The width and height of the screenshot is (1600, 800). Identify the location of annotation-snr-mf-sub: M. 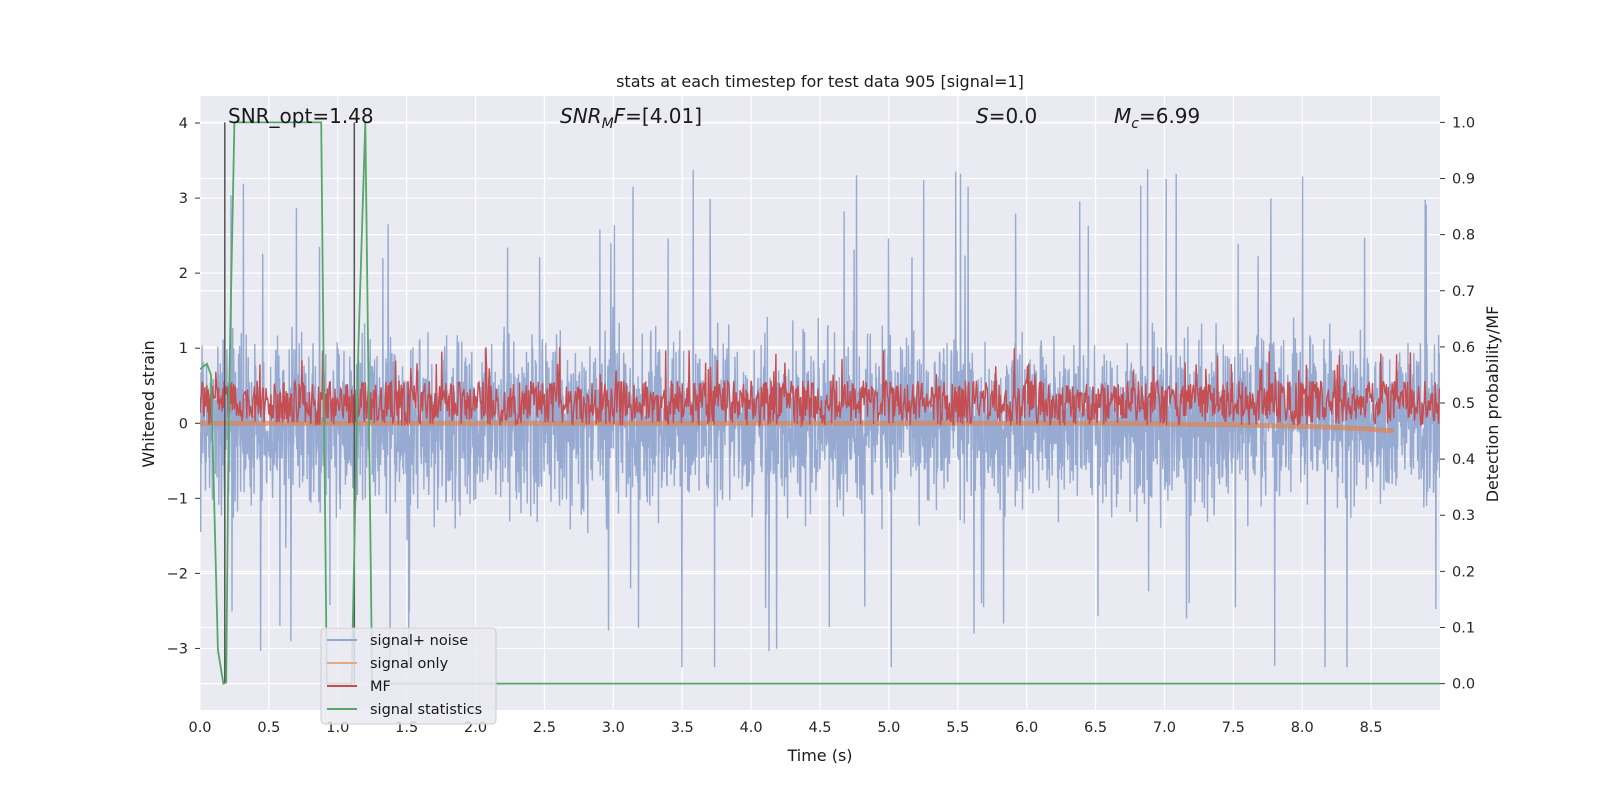
(608, 124).